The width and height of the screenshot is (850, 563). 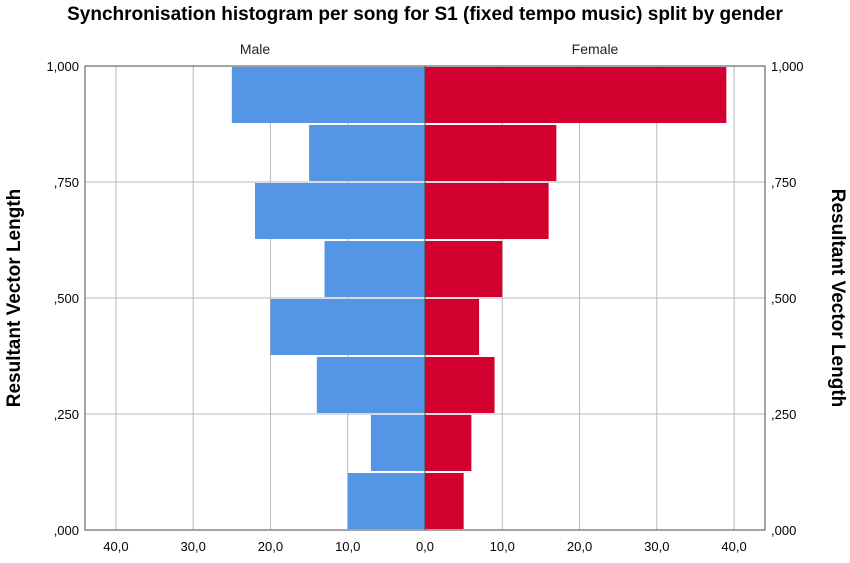 What do you see at coordinates (425, 546) in the screenshot?
I see `x-tick-label-left: 0,0` at bounding box center [425, 546].